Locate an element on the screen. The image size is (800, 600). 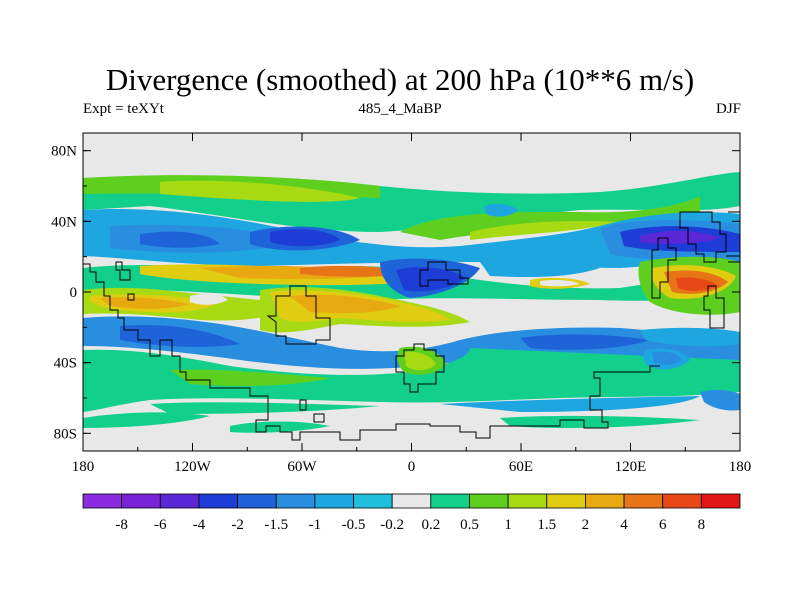
colorbar-label: -1 is located at coordinates (315, 525).